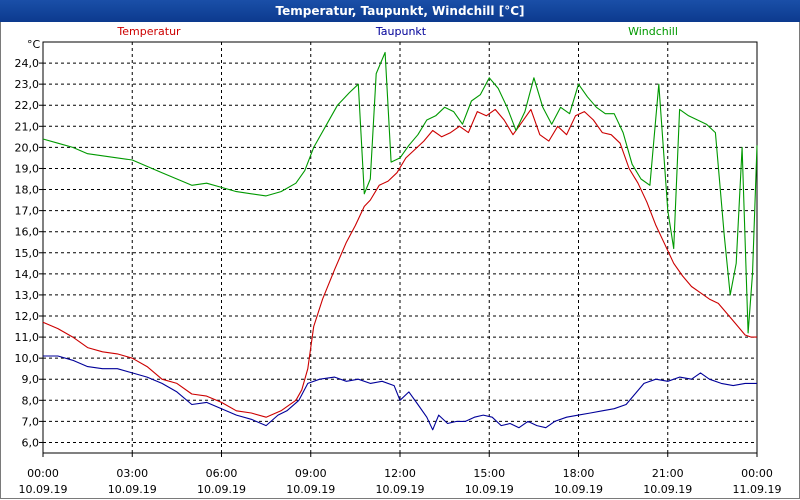  Describe the element at coordinates (579, 473) in the screenshot. I see `x-tick-time-label: 18:00` at that location.